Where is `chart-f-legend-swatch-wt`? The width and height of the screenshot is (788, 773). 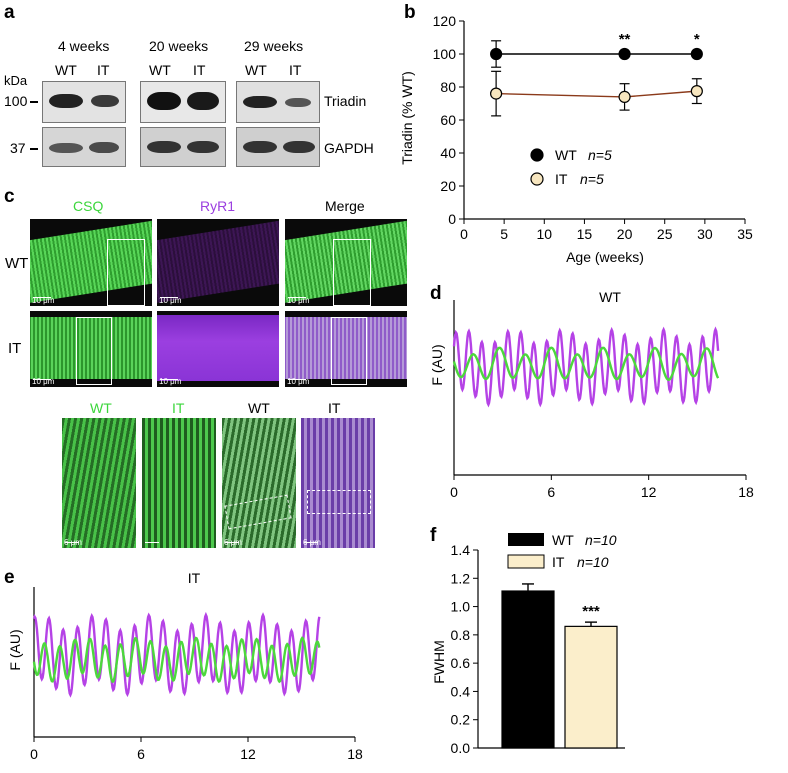
chart-f-legend-swatch-wt is located at coordinates (526, 539).